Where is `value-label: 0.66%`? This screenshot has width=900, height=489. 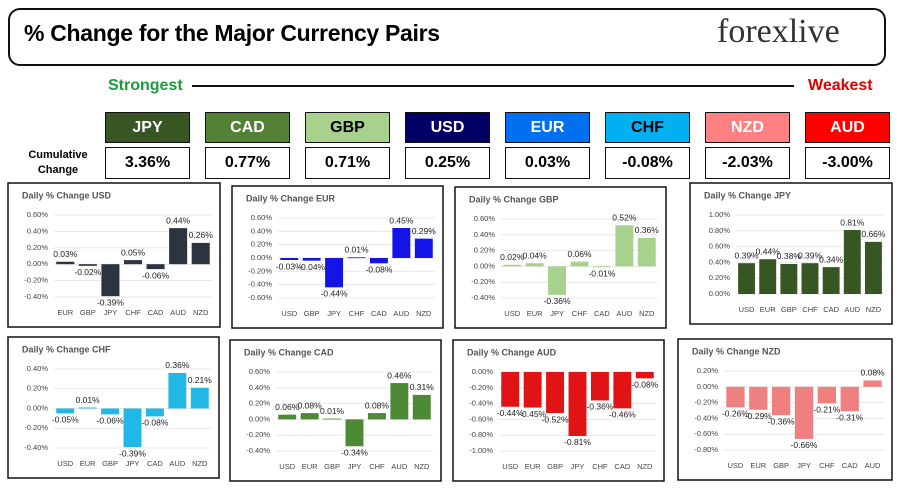 value-label: 0.66% is located at coordinates (873, 234).